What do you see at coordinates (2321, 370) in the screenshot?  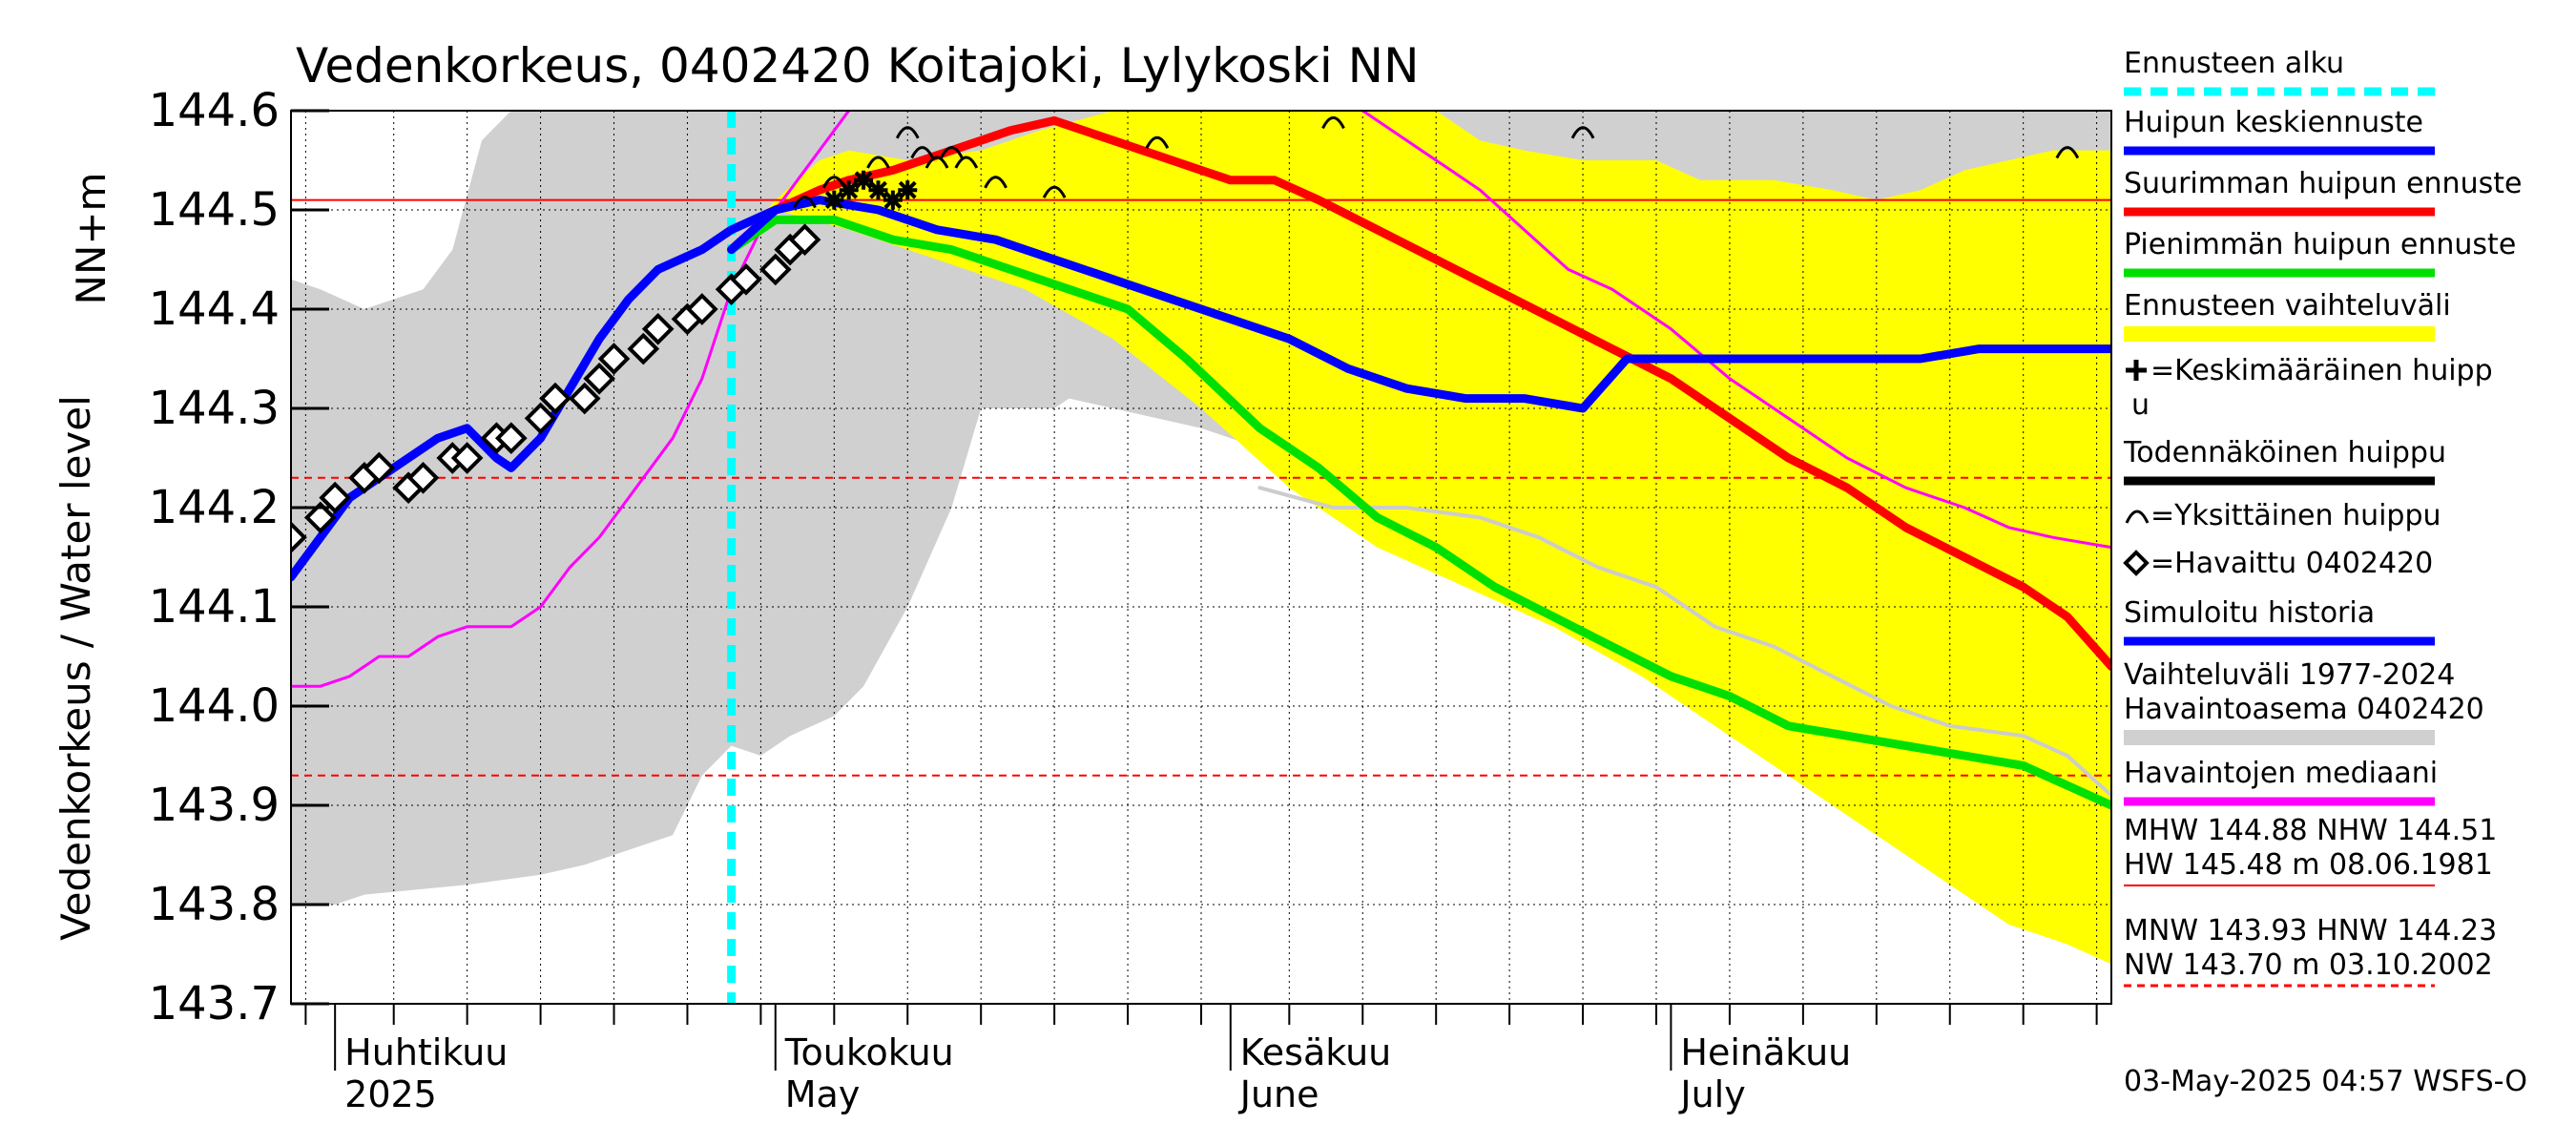 I see `legend-label: =Keskimääräinen huipp` at bounding box center [2321, 370].